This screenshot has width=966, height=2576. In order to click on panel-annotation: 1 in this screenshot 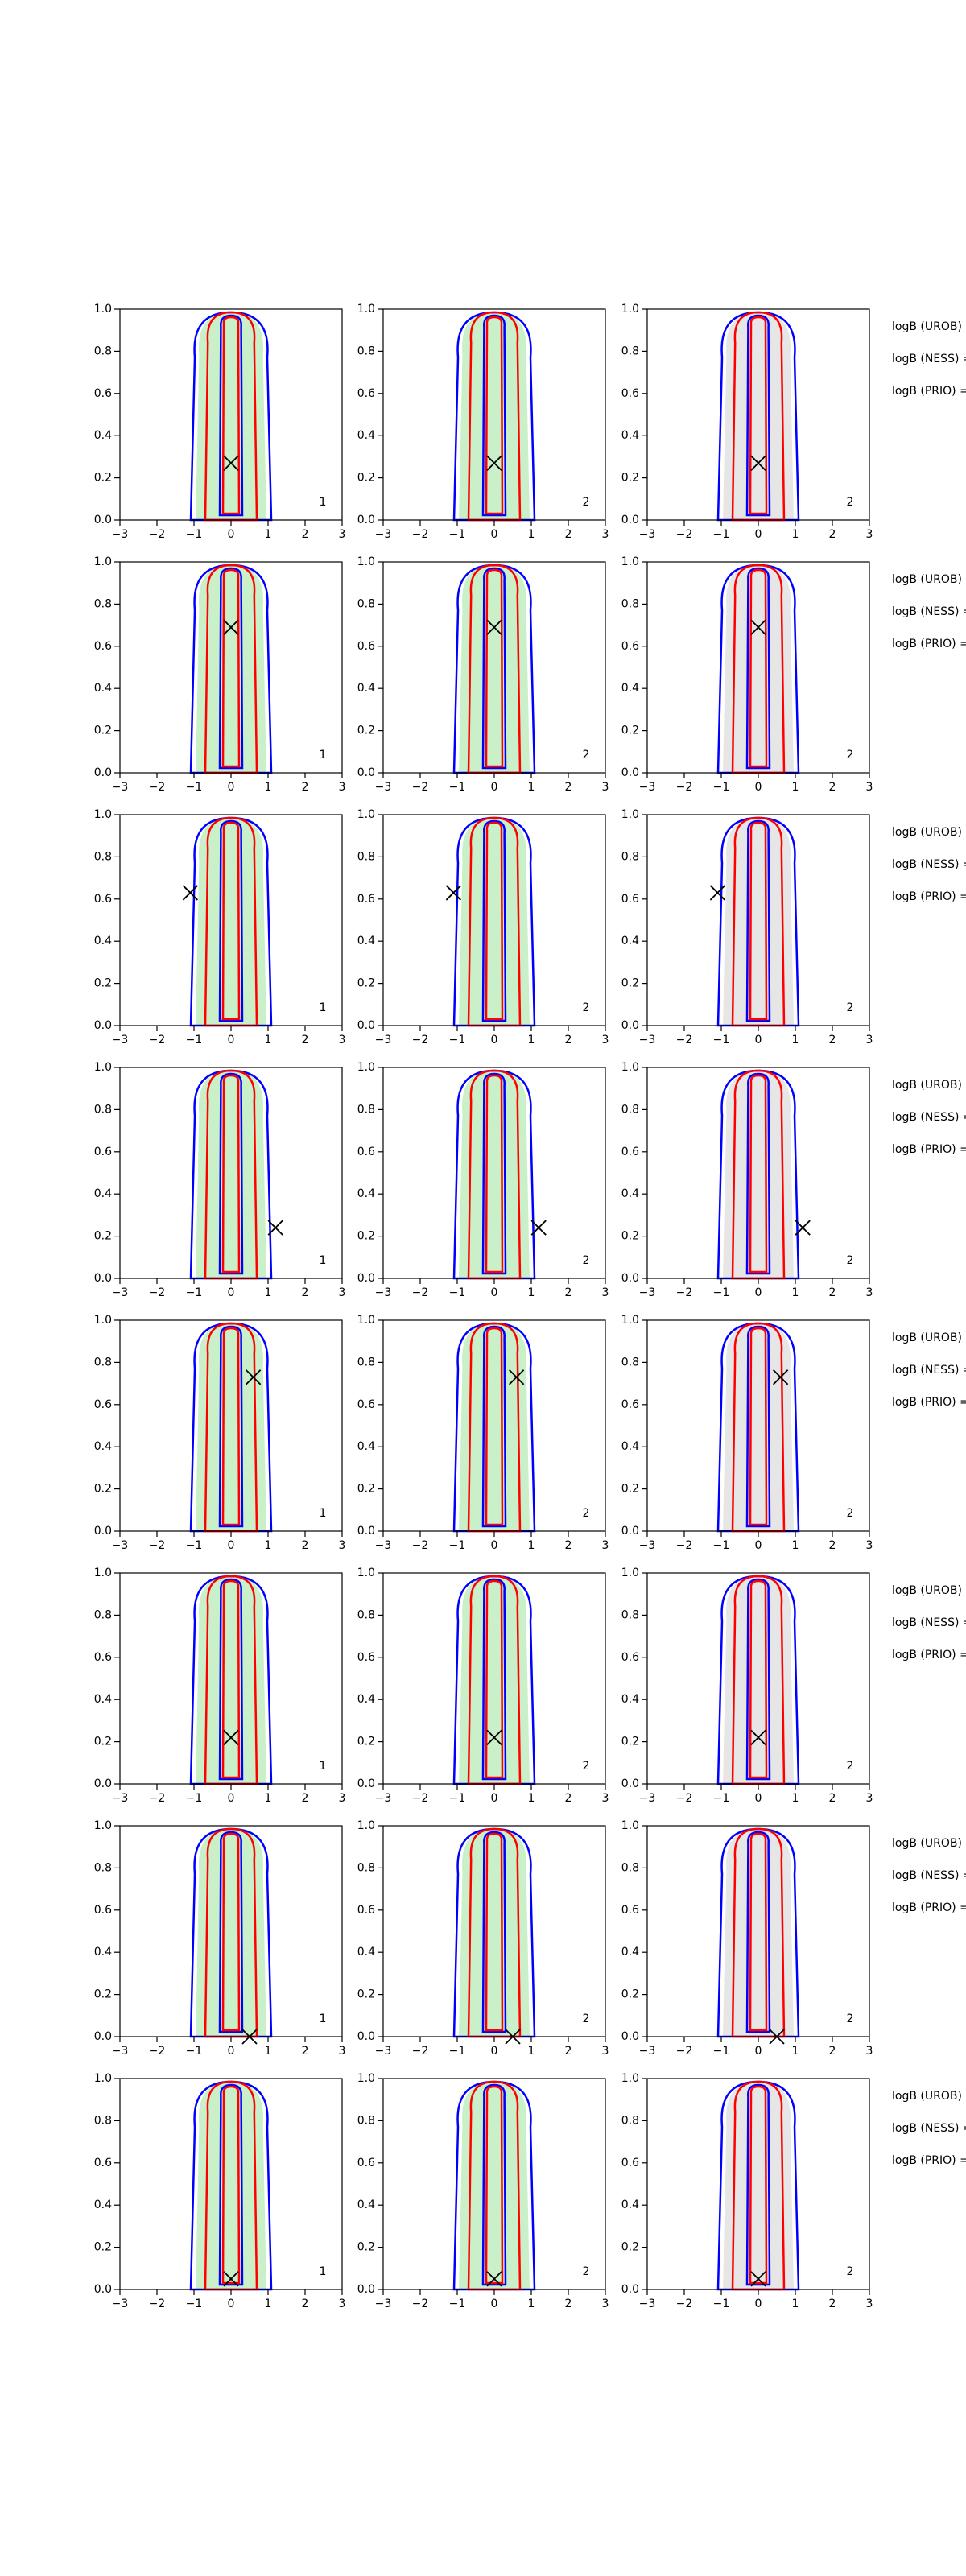, I will do `click(323, 755)`.